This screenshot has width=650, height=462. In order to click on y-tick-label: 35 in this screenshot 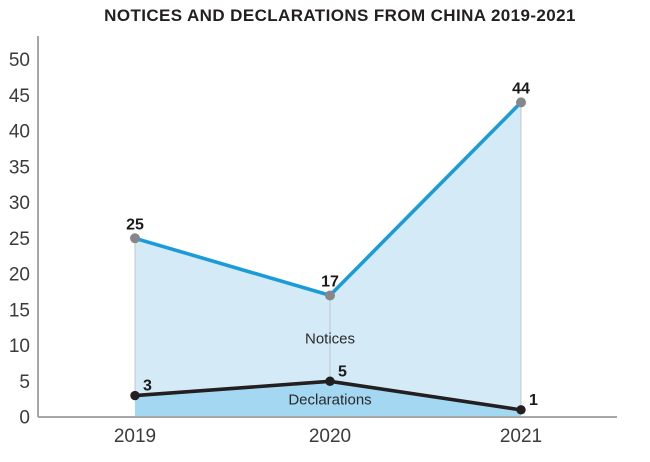, I will do `click(19, 167)`.